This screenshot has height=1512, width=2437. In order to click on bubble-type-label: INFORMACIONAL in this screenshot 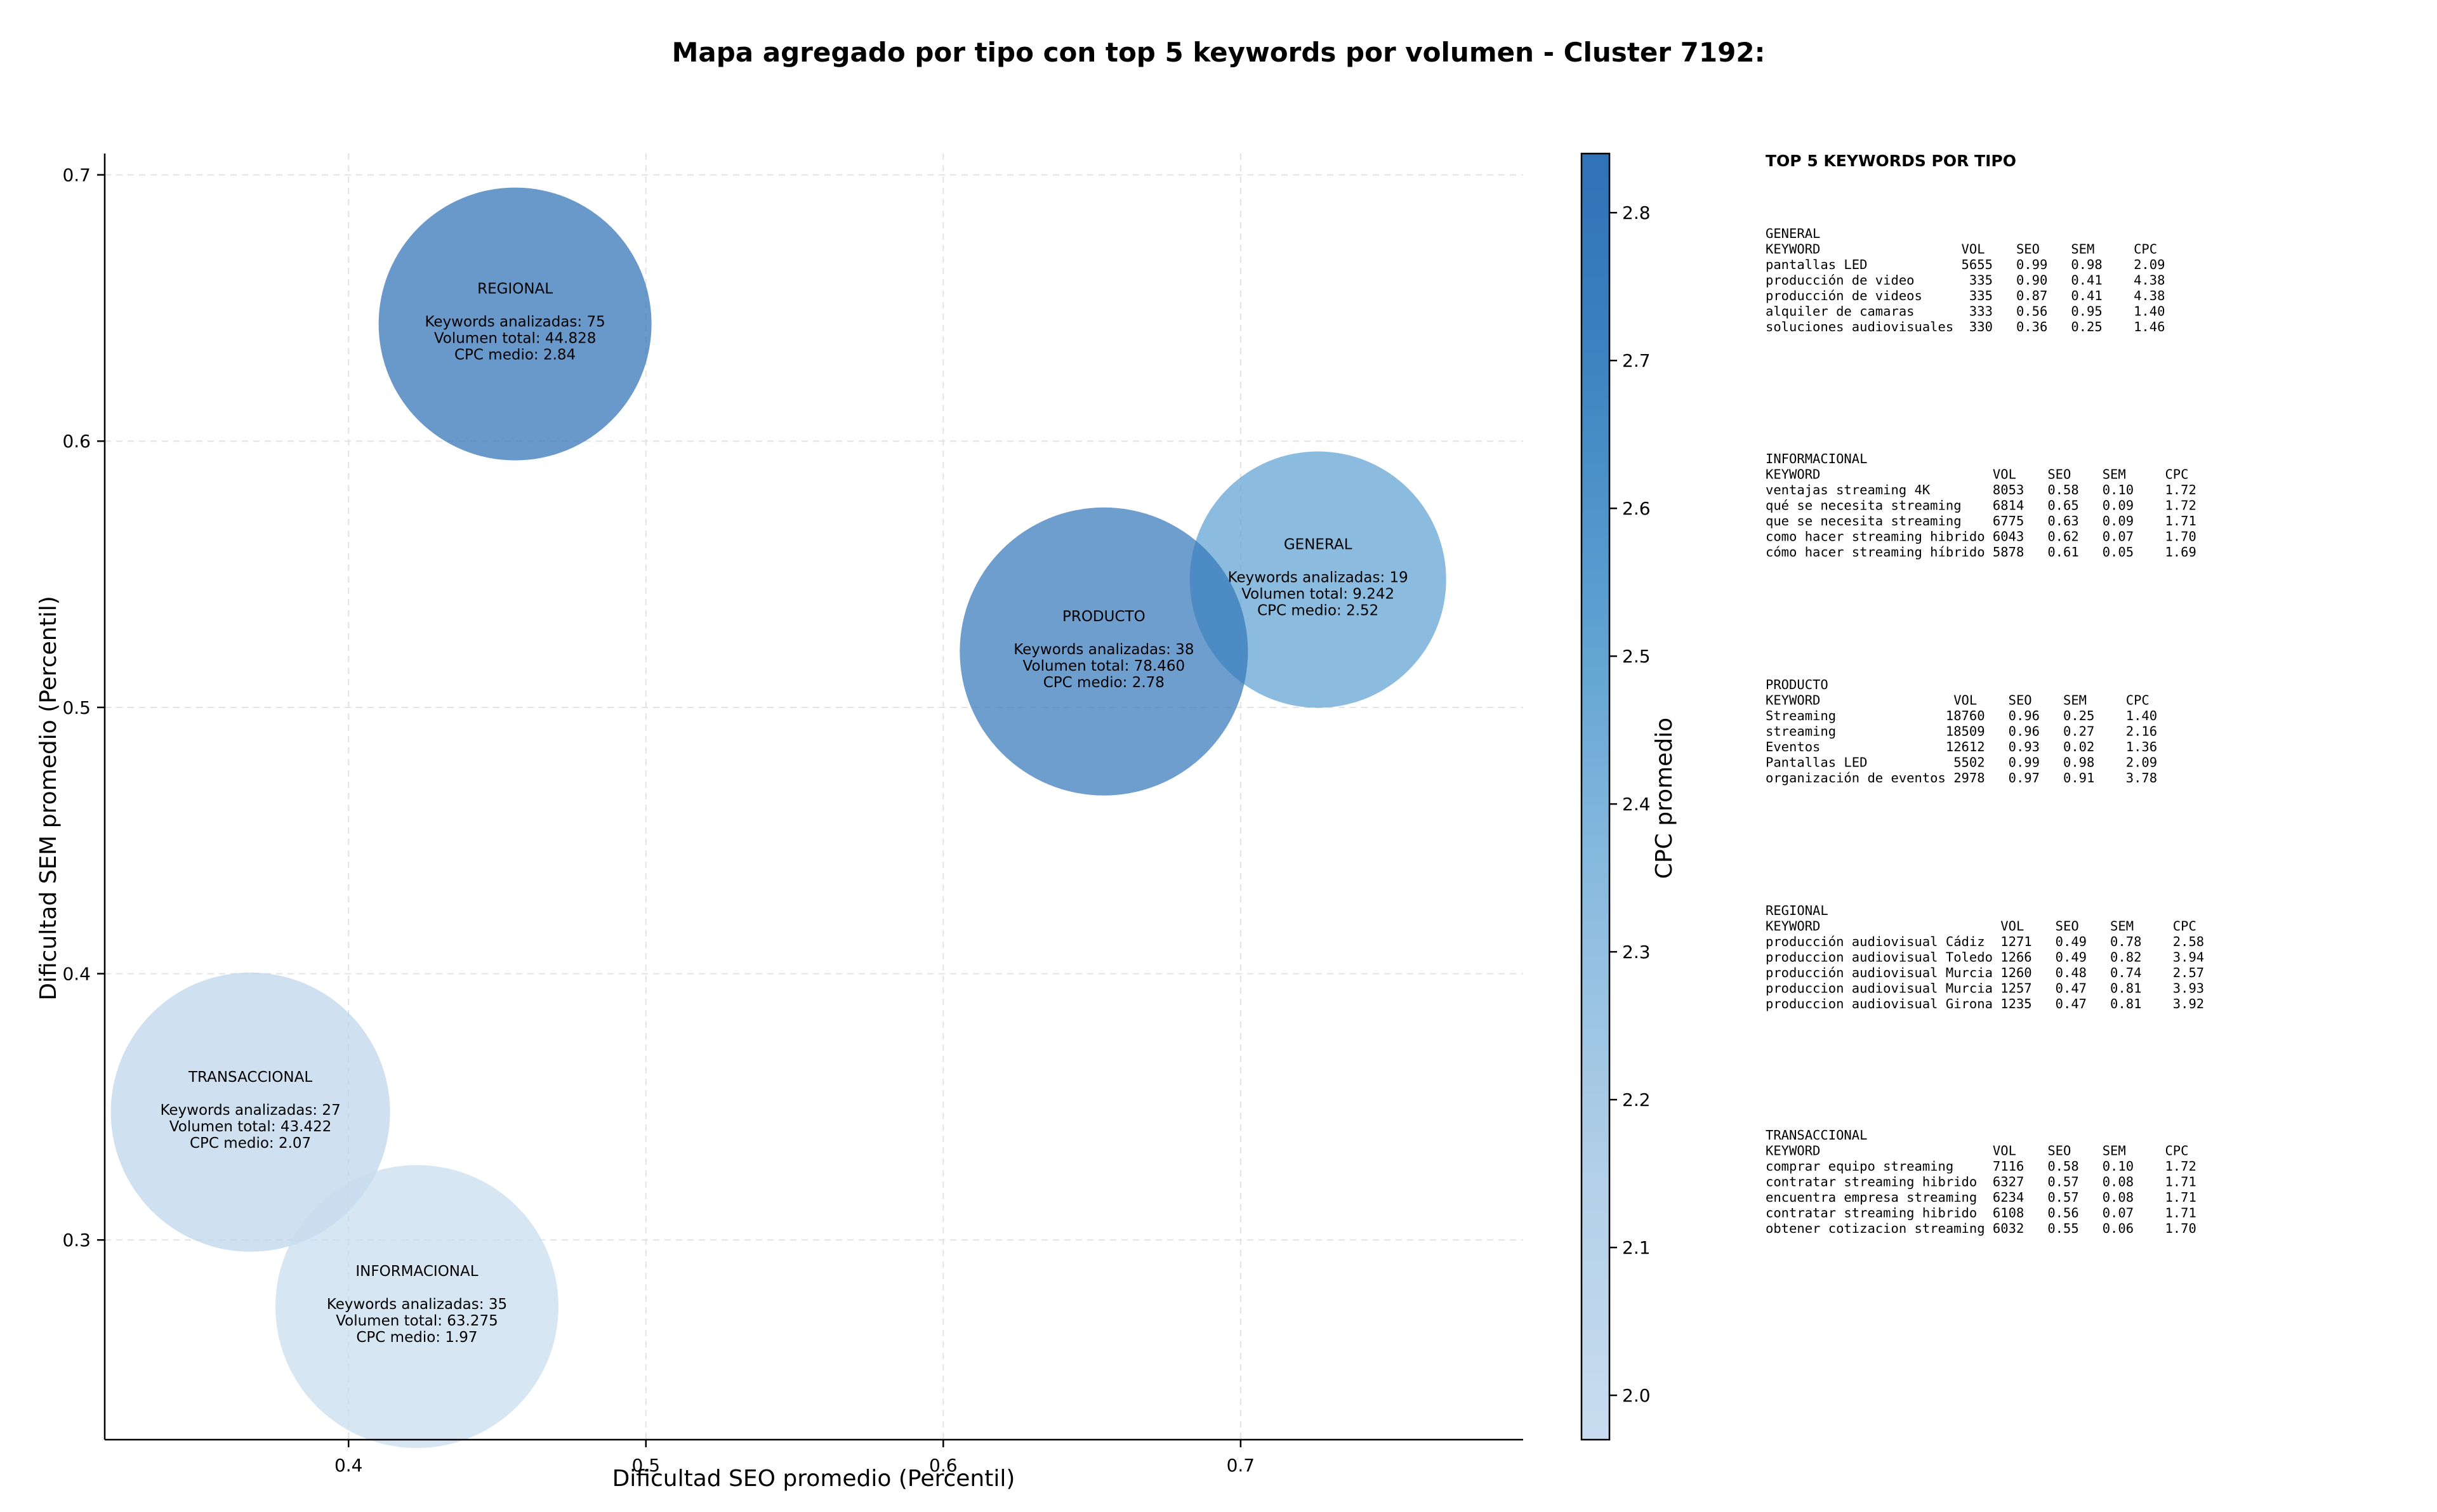, I will do `click(416, 1272)`.